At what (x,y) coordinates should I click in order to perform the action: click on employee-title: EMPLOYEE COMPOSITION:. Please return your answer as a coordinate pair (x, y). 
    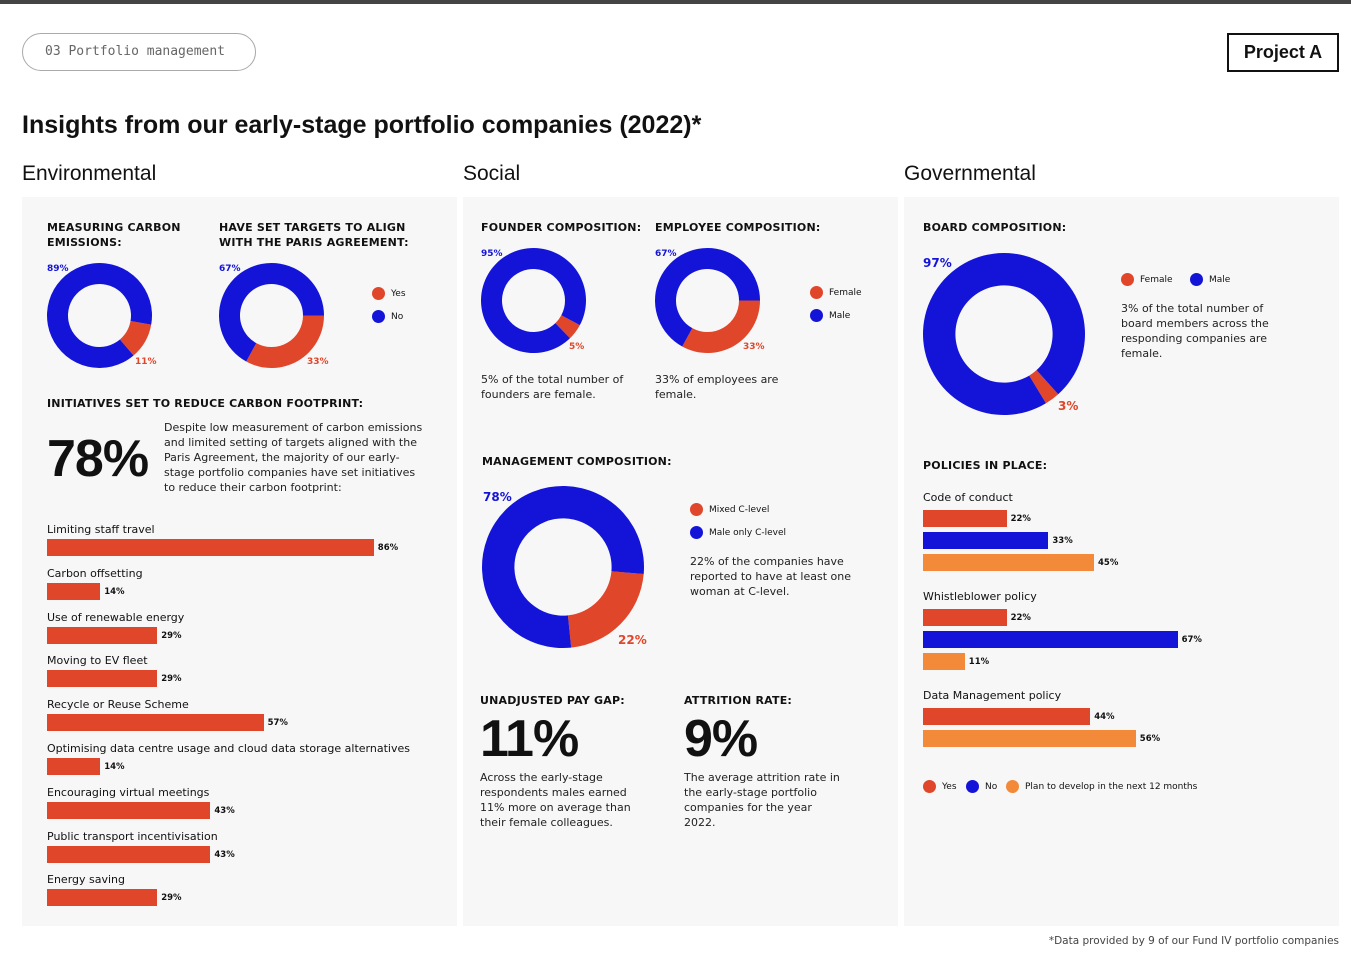
    Looking at the image, I should click on (738, 227).